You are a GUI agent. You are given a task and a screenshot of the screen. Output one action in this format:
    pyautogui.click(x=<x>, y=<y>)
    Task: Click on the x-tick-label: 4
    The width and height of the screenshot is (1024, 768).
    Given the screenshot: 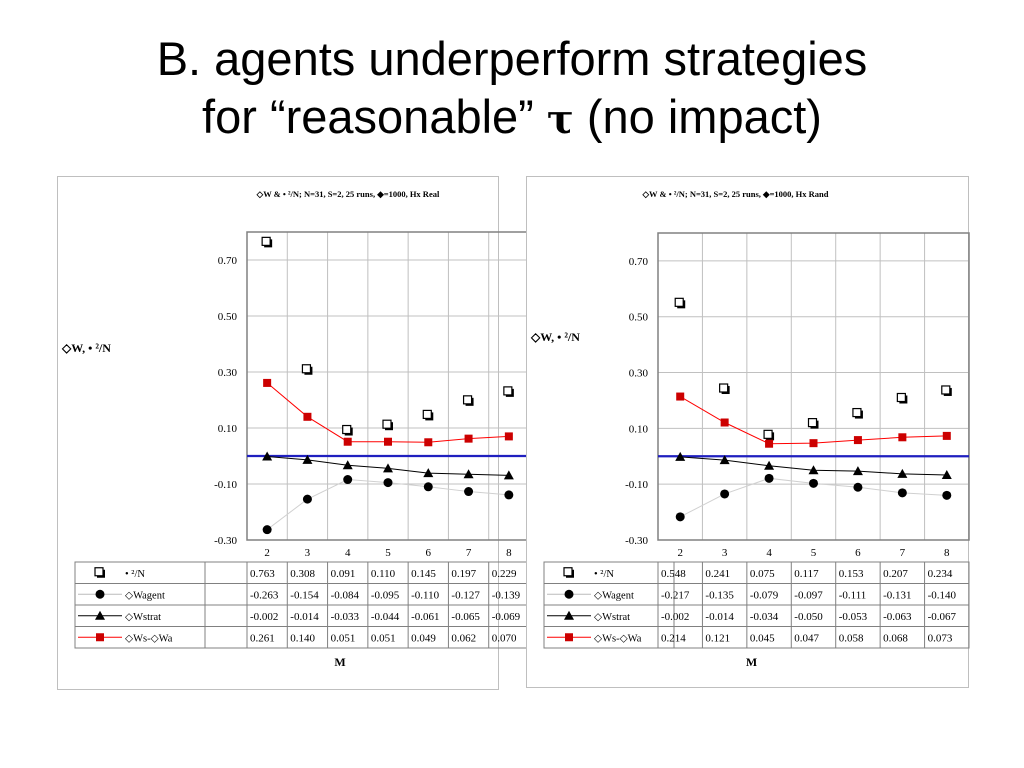 What is the action you would take?
    pyautogui.click(x=769, y=553)
    